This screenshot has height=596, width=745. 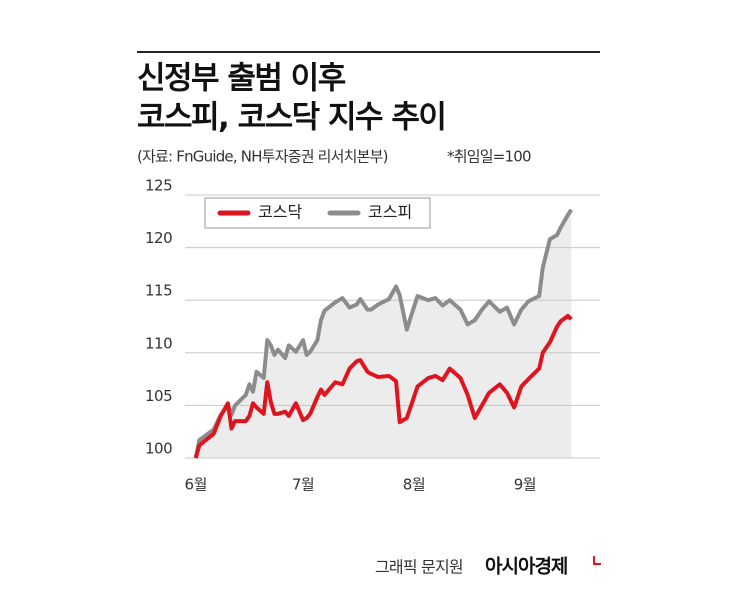 What do you see at coordinates (158, 291) in the screenshot?
I see `y-tick-label: 115` at bounding box center [158, 291].